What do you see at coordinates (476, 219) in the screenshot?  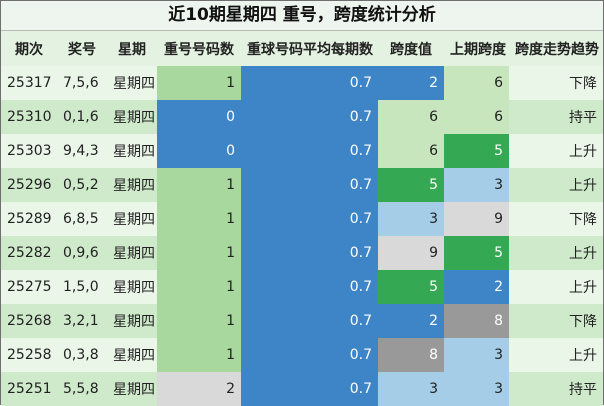 I see `cell-prev-span: 9` at bounding box center [476, 219].